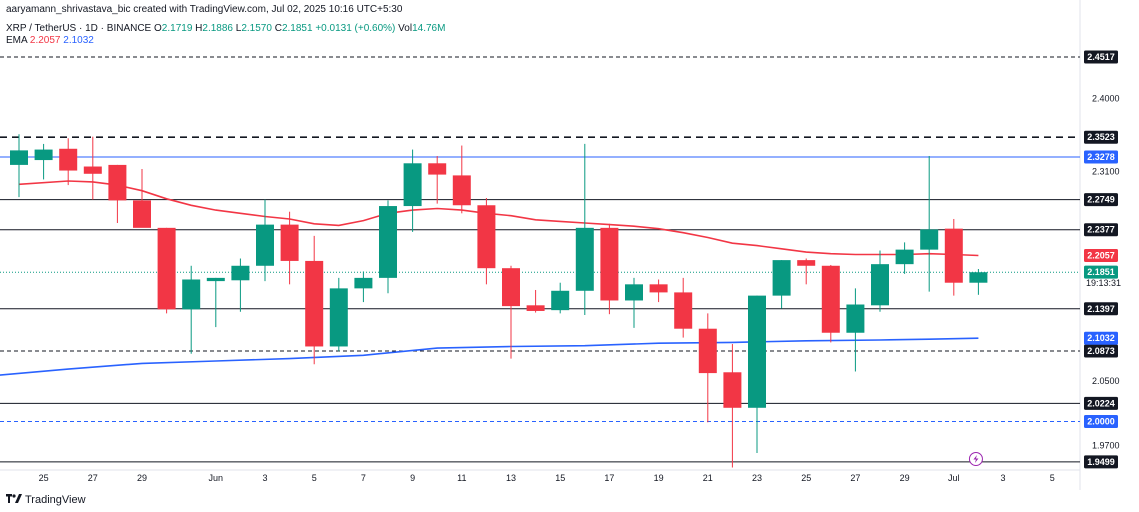 The height and width of the screenshot is (512, 1139). Describe the element at coordinates (256, 28) in the screenshot. I see `low-value: 2.1570` at that location.